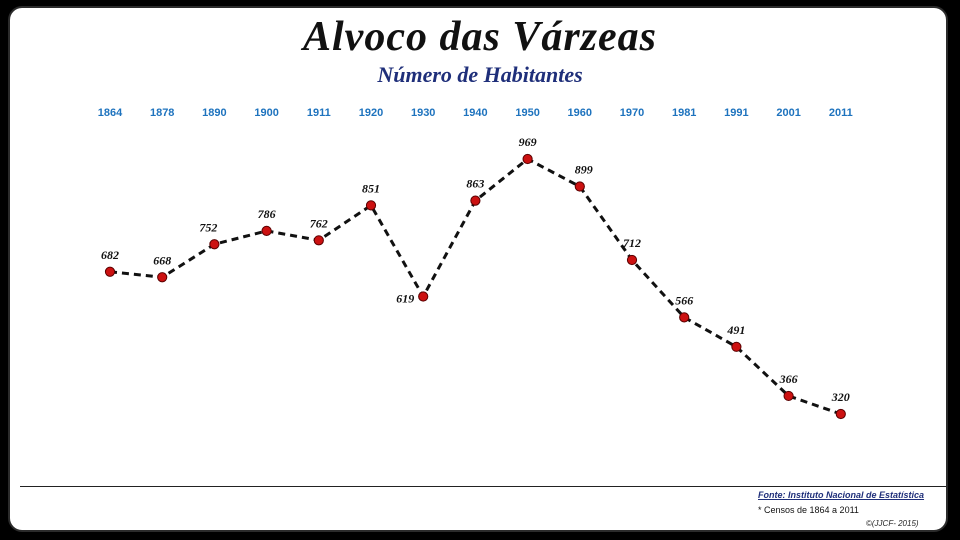 This screenshot has height=540, width=960. I want to click on x-tick-label: 1930, so click(423, 113).